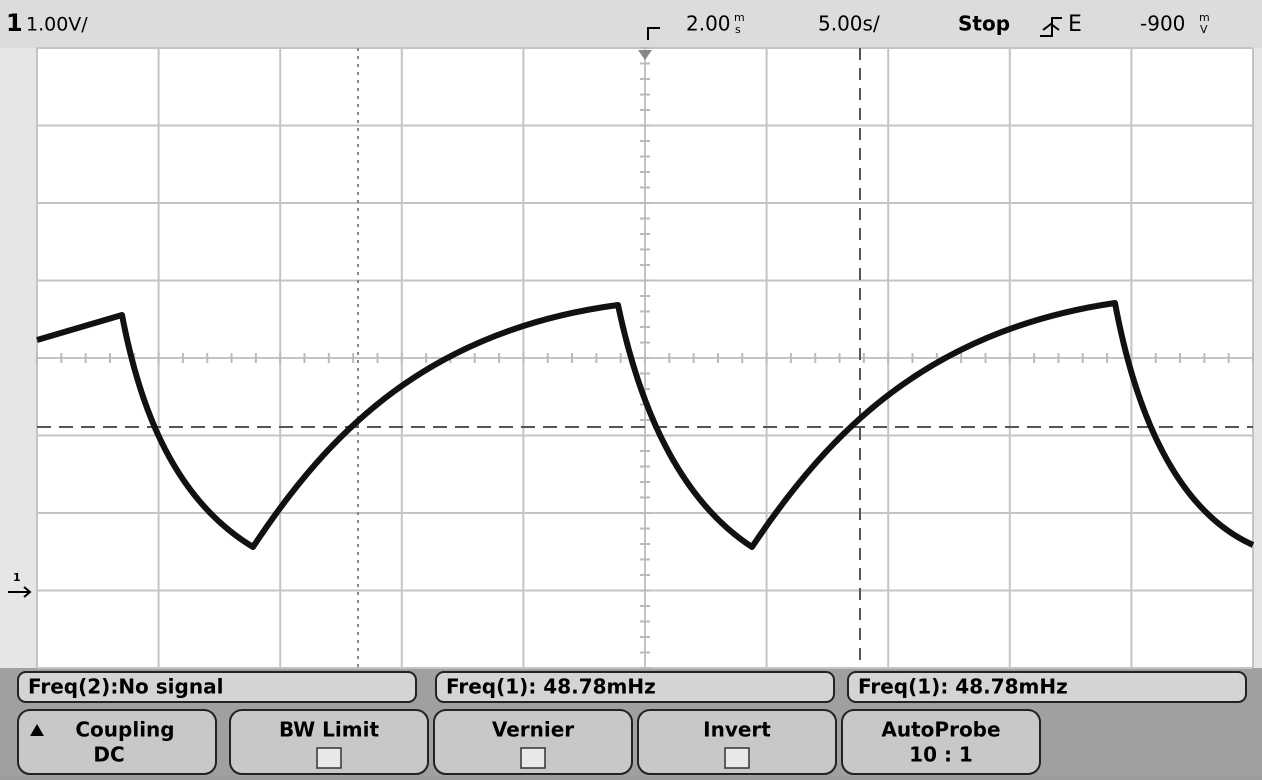 This screenshot has width=1262, height=780. Describe the element at coordinates (37, 730) in the screenshot. I see `menu-arrow` at that location.